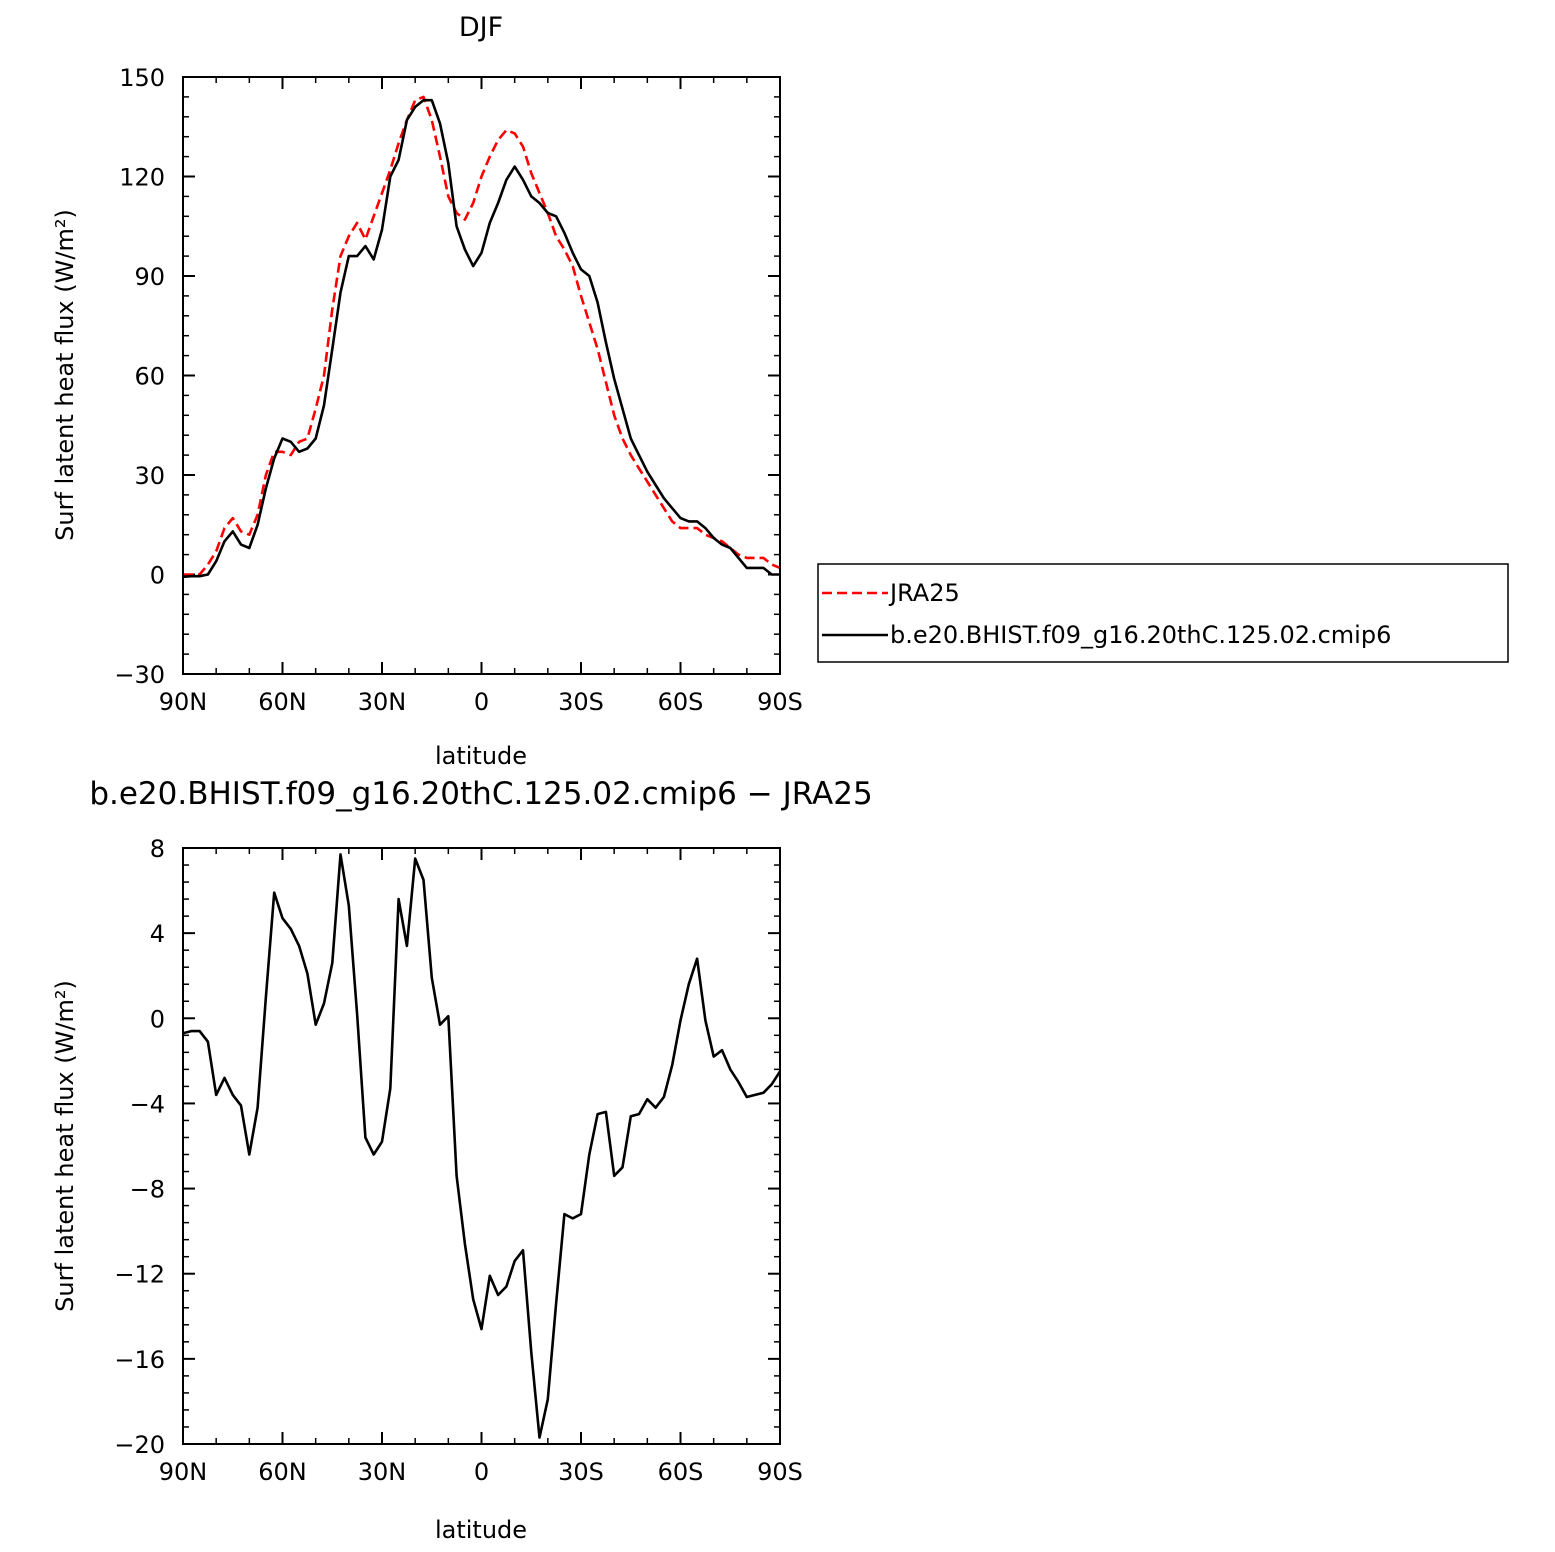 The height and width of the screenshot is (1552, 1555). I want to click on y-tick-label: −12, so click(139, 1275).